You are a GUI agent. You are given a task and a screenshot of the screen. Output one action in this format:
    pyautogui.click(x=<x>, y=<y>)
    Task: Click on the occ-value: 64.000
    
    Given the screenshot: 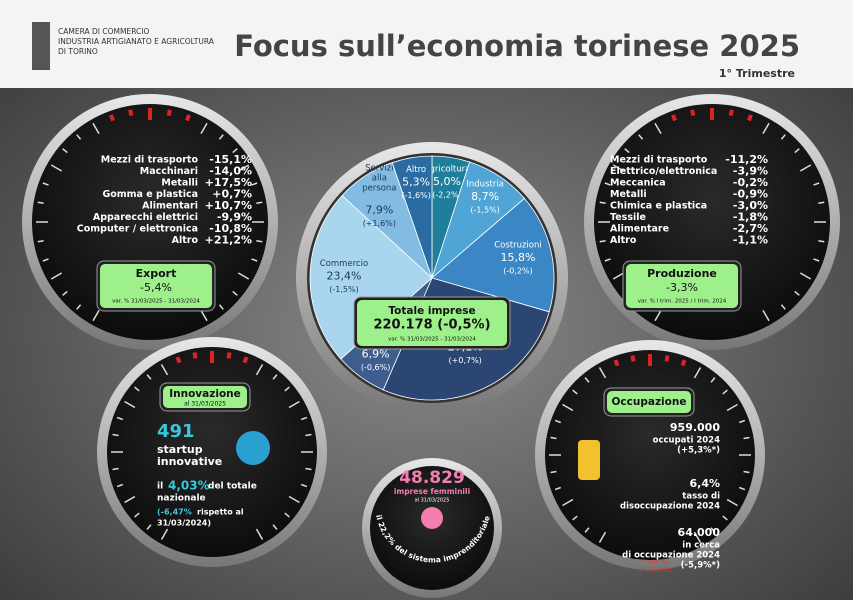 What is the action you would take?
    pyautogui.click(x=699, y=532)
    